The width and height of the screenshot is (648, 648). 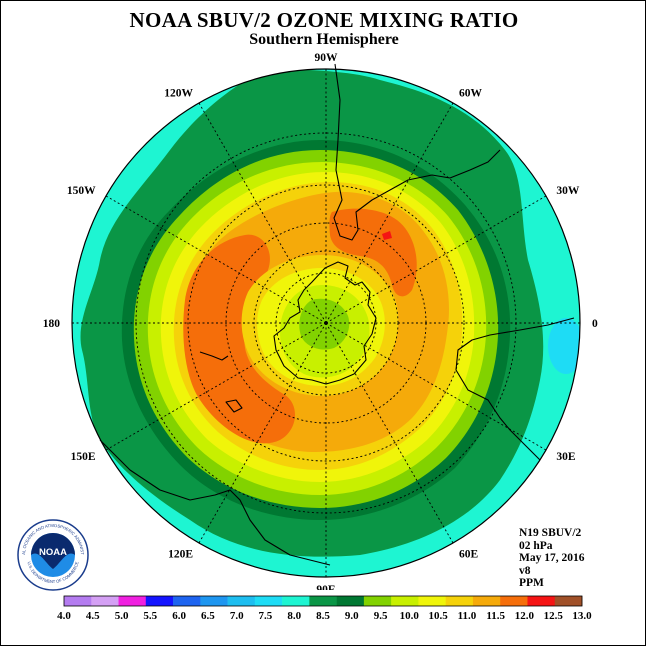 What do you see at coordinates (239, 339) in the screenshot?
I see `level-12-0-patch-west` at bounding box center [239, 339].